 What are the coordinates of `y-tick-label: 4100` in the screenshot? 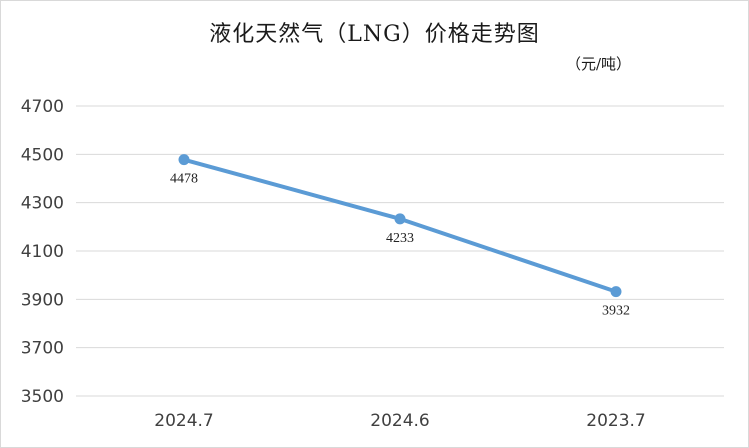 It's located at (42, 252).